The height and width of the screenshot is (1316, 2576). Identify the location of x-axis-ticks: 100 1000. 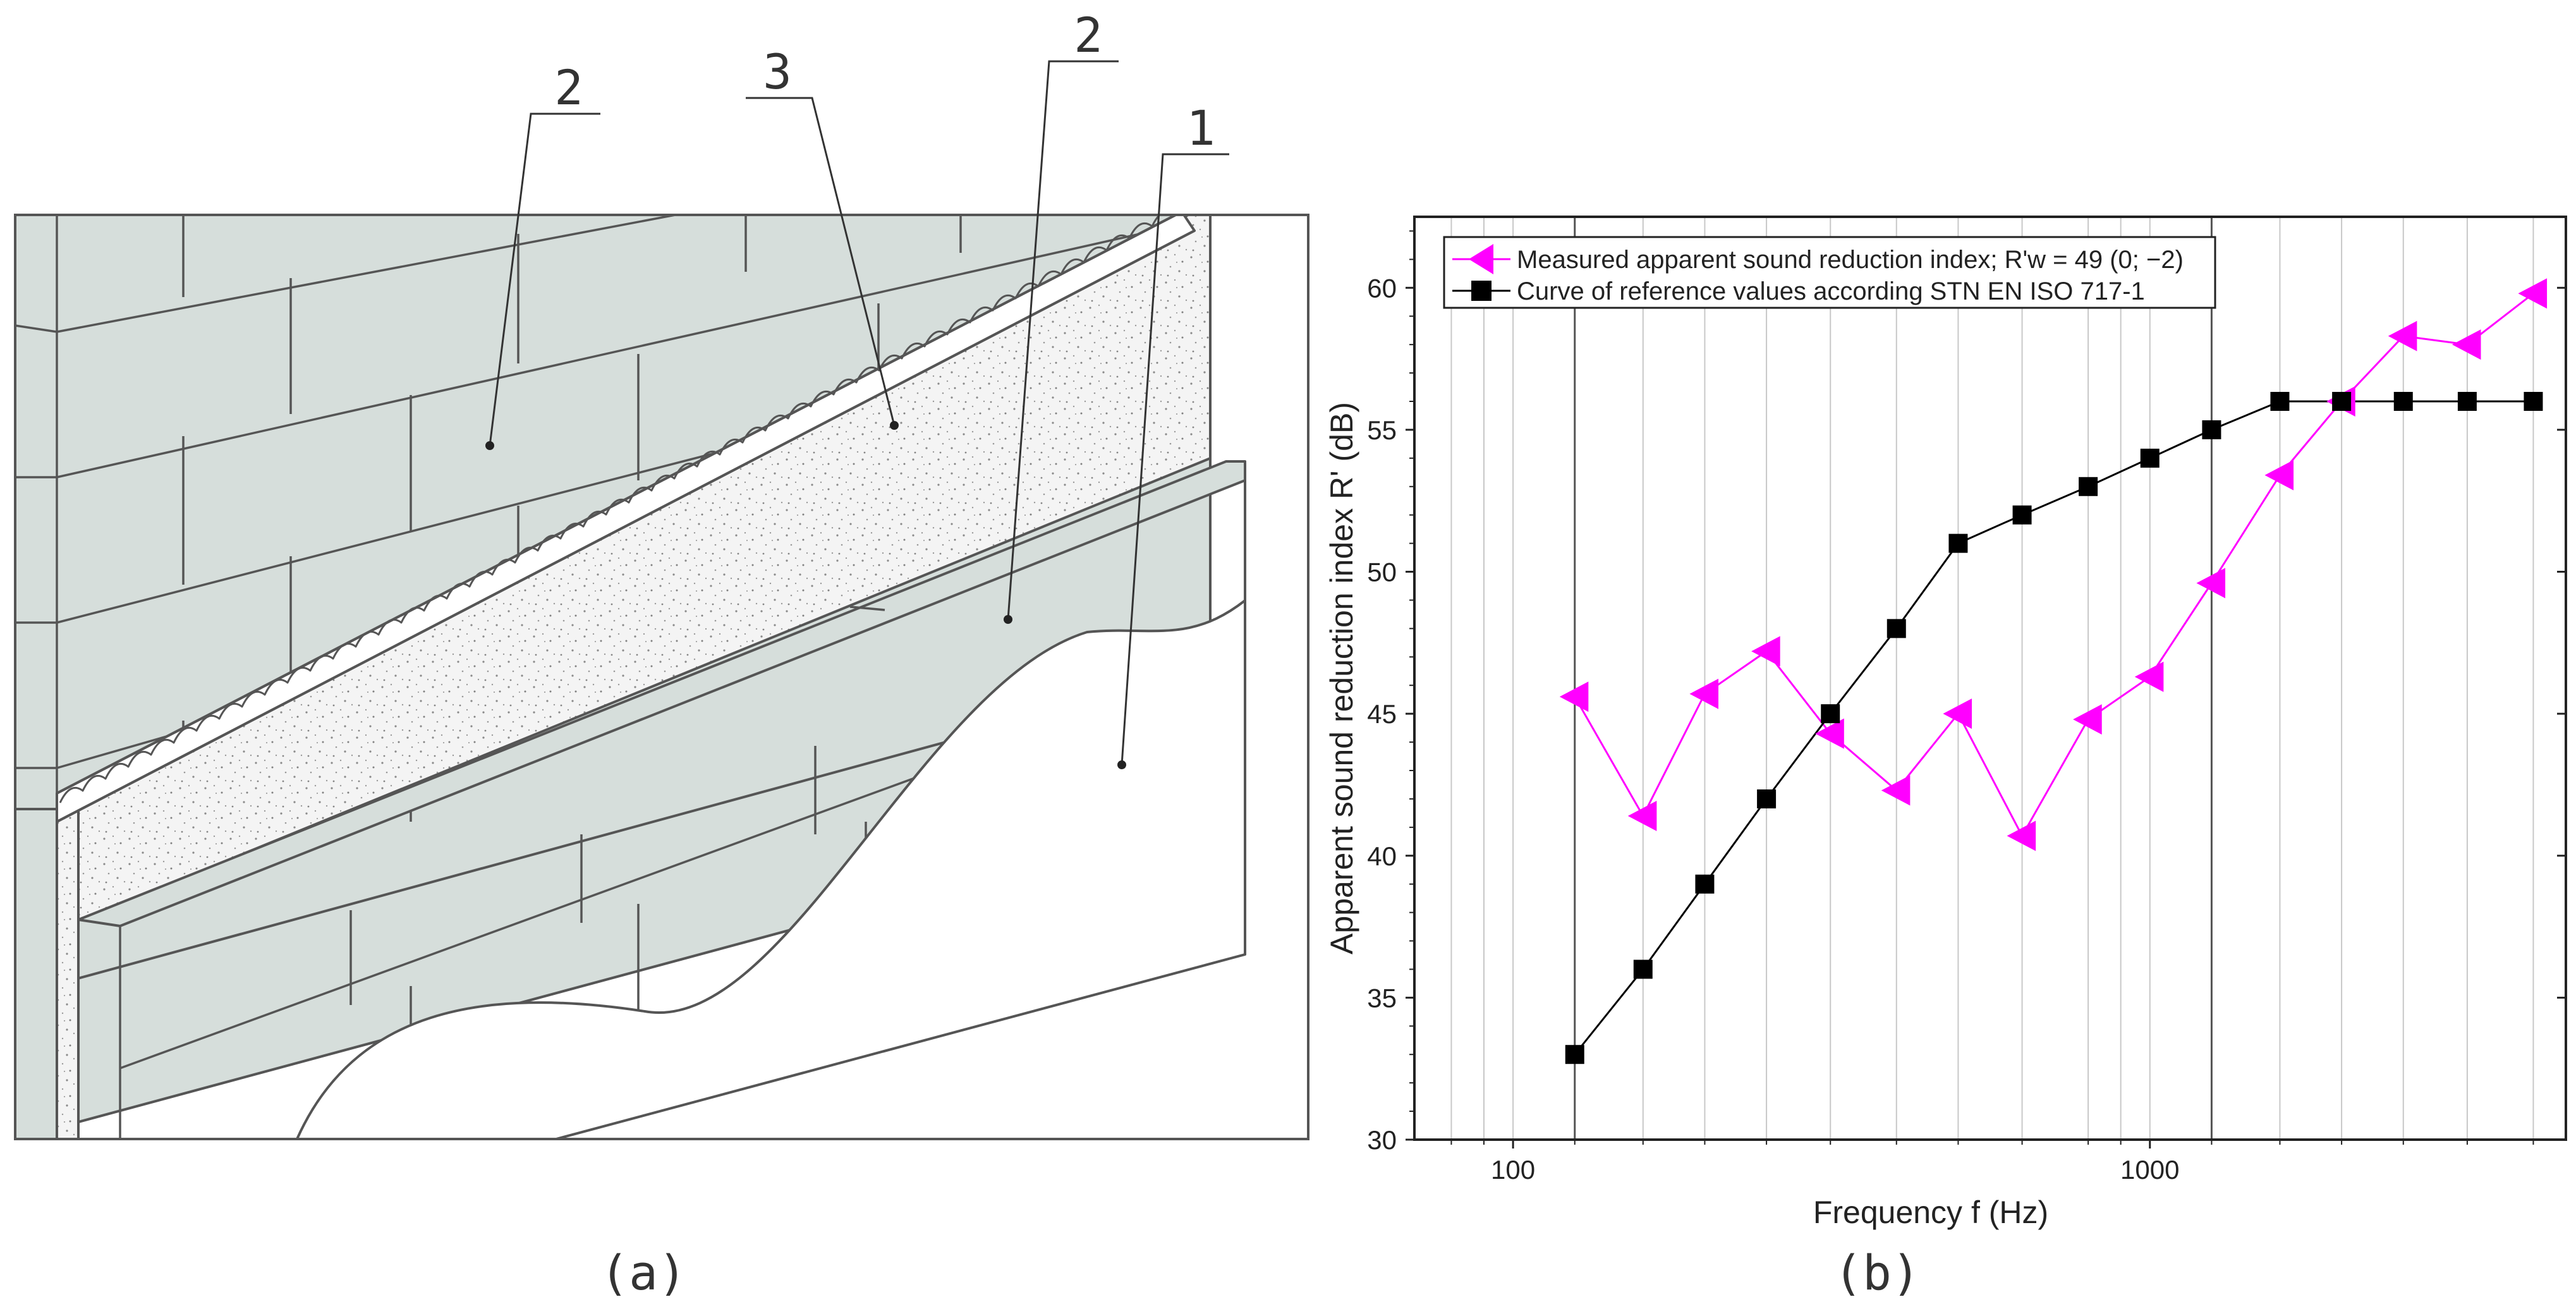
(1992, 1162).